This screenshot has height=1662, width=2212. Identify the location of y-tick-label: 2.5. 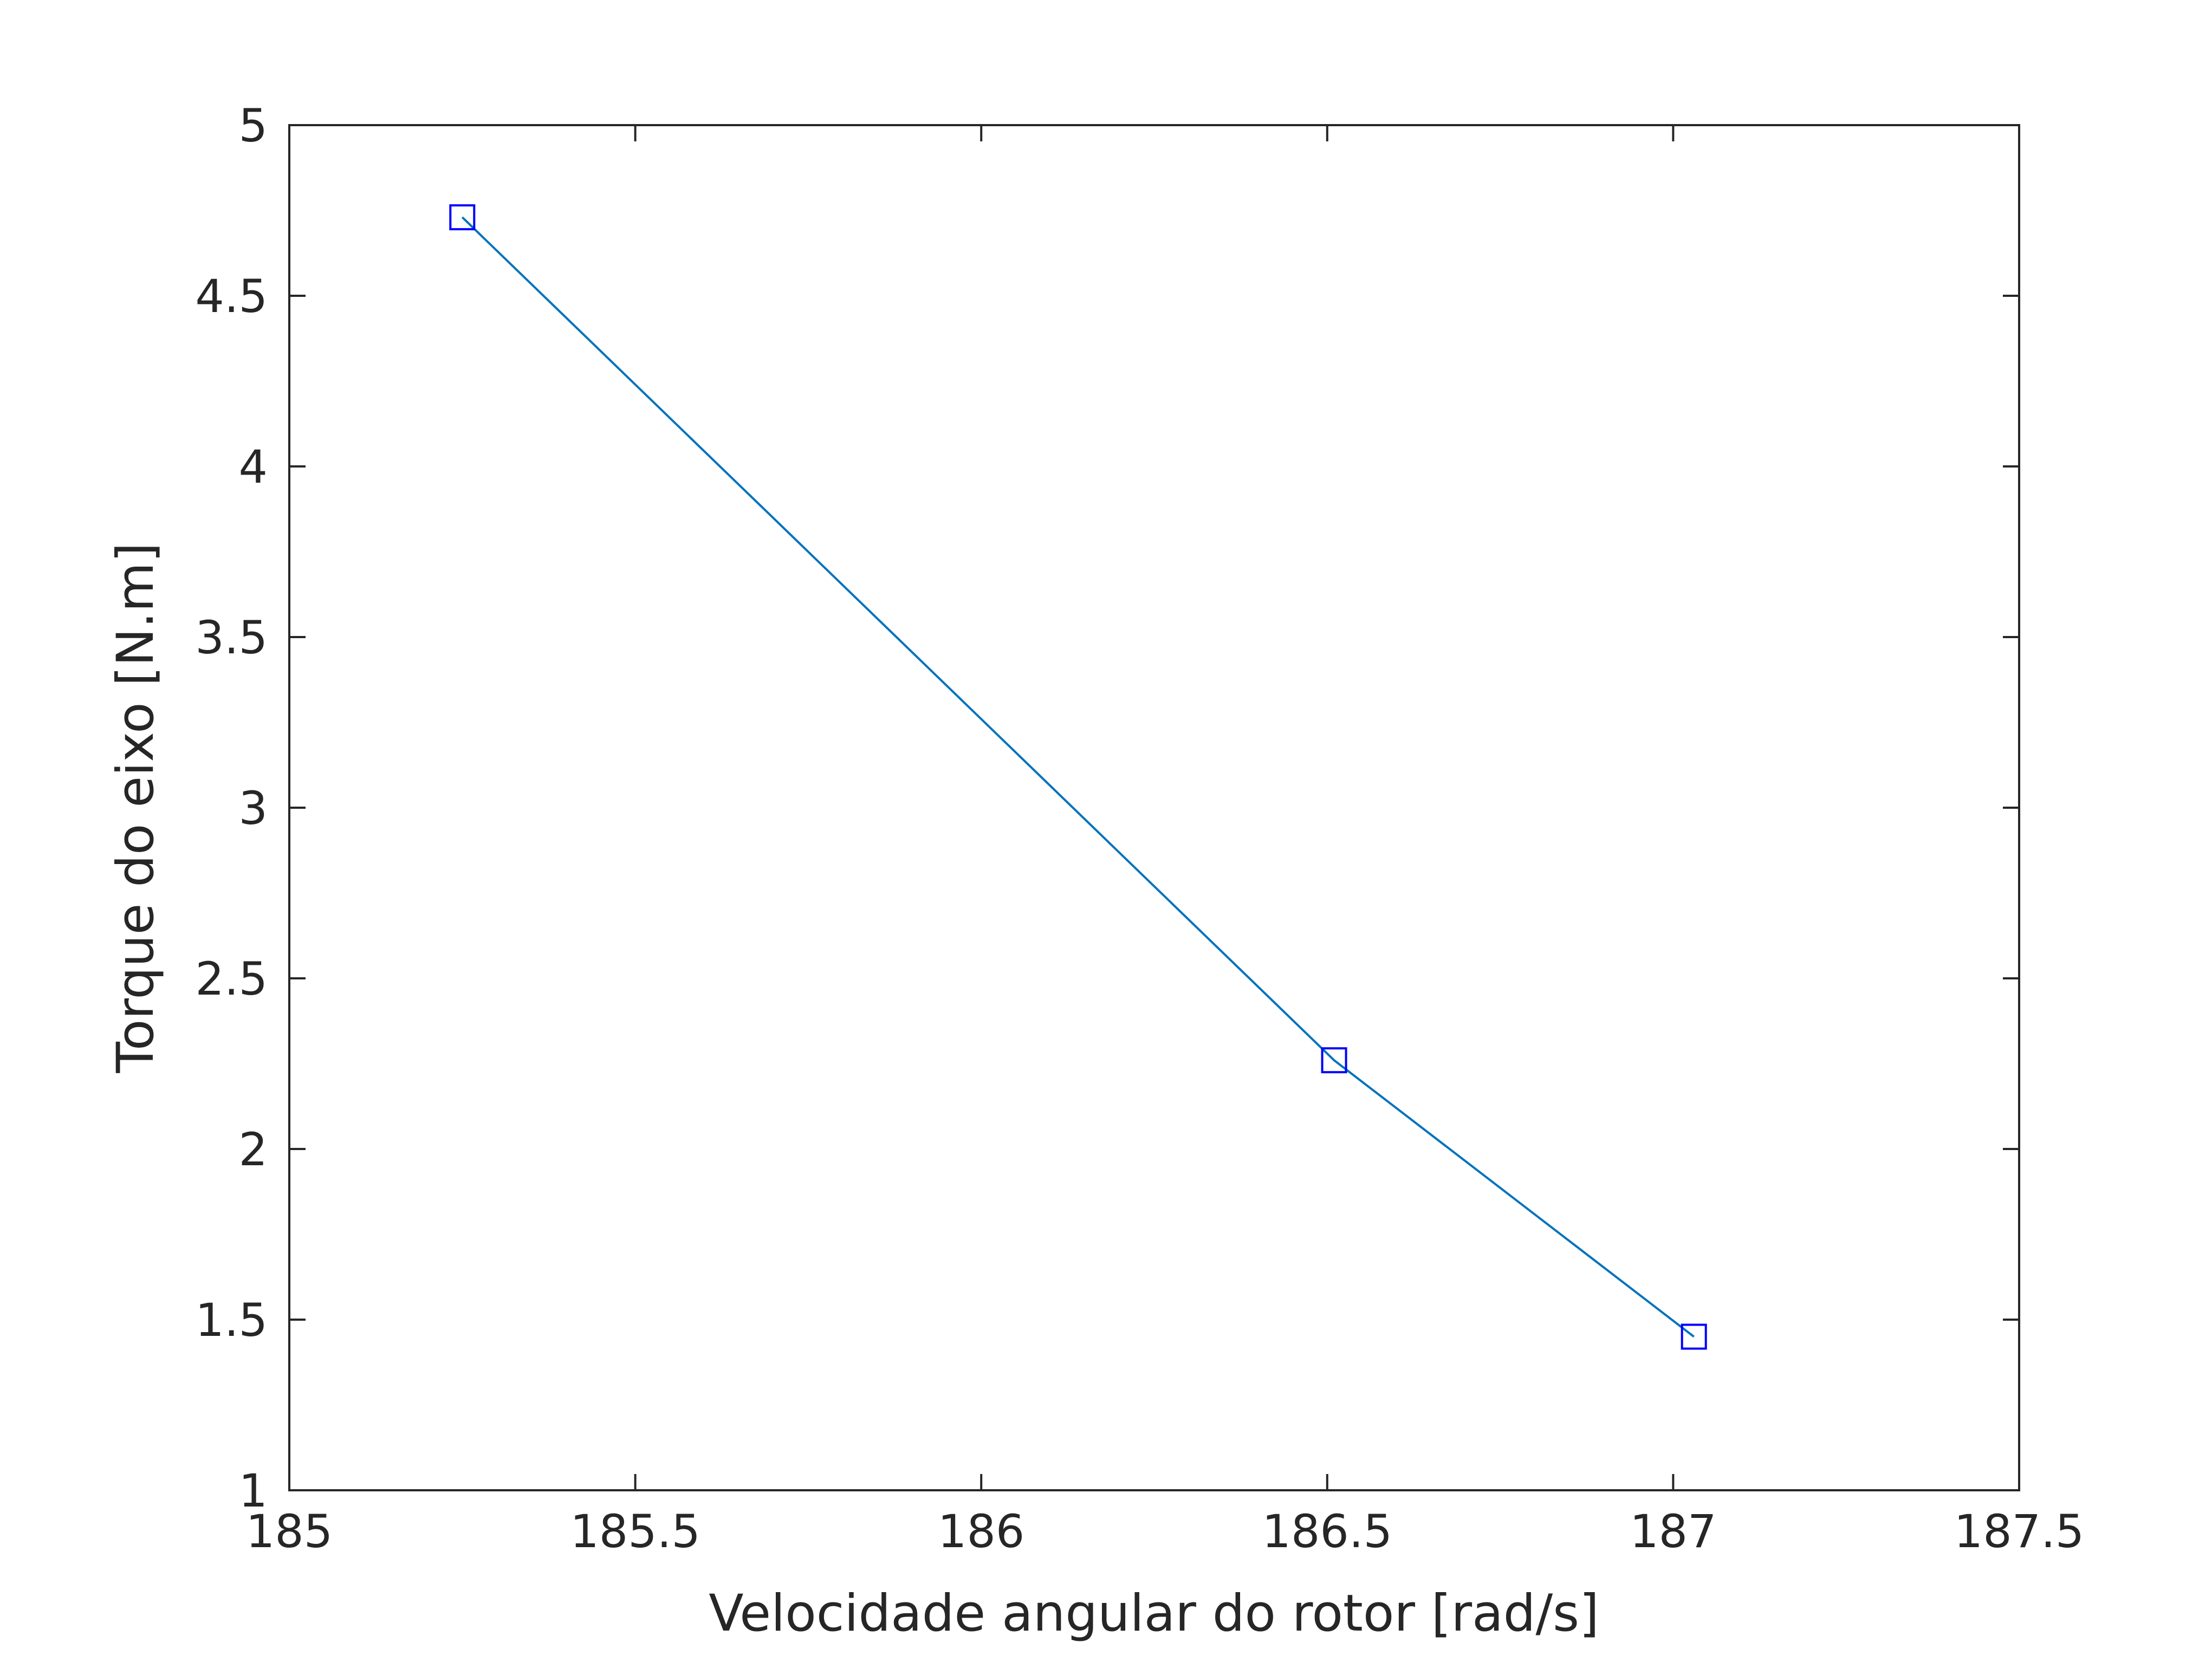
(231, 978).